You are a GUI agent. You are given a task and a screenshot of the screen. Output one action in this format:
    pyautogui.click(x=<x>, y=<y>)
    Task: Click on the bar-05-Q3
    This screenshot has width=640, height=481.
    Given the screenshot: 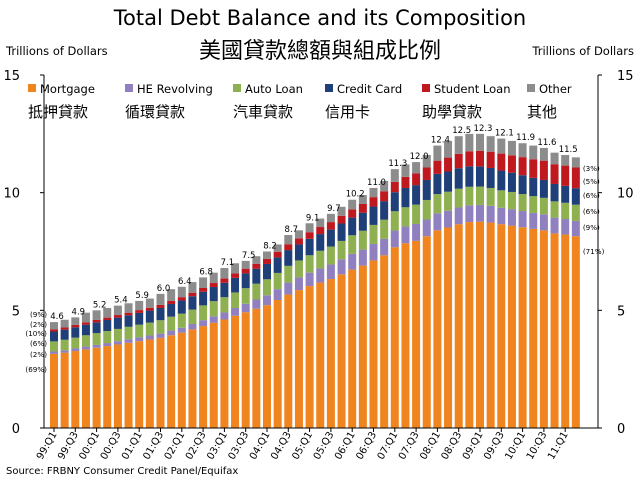 What is the action you would take?
    pyautogui.click(x=330, y=320)
    